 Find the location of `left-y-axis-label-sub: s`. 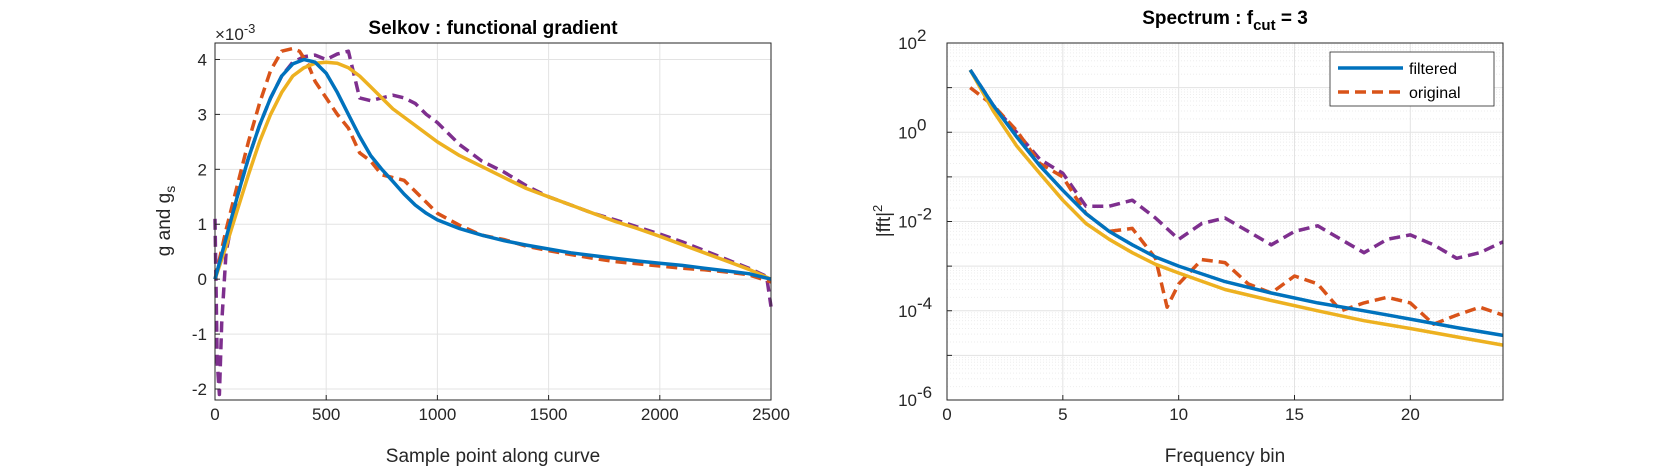

left-y-axis-label-sub: s is located at coordinates (170, 189).